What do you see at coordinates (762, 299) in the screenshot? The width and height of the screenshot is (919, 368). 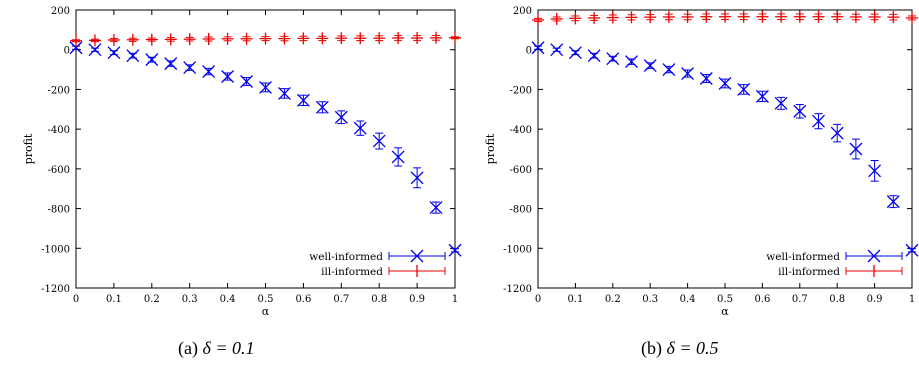 I see `chart-1-xtick-label: 0.6` at bounding box center [762, 299].